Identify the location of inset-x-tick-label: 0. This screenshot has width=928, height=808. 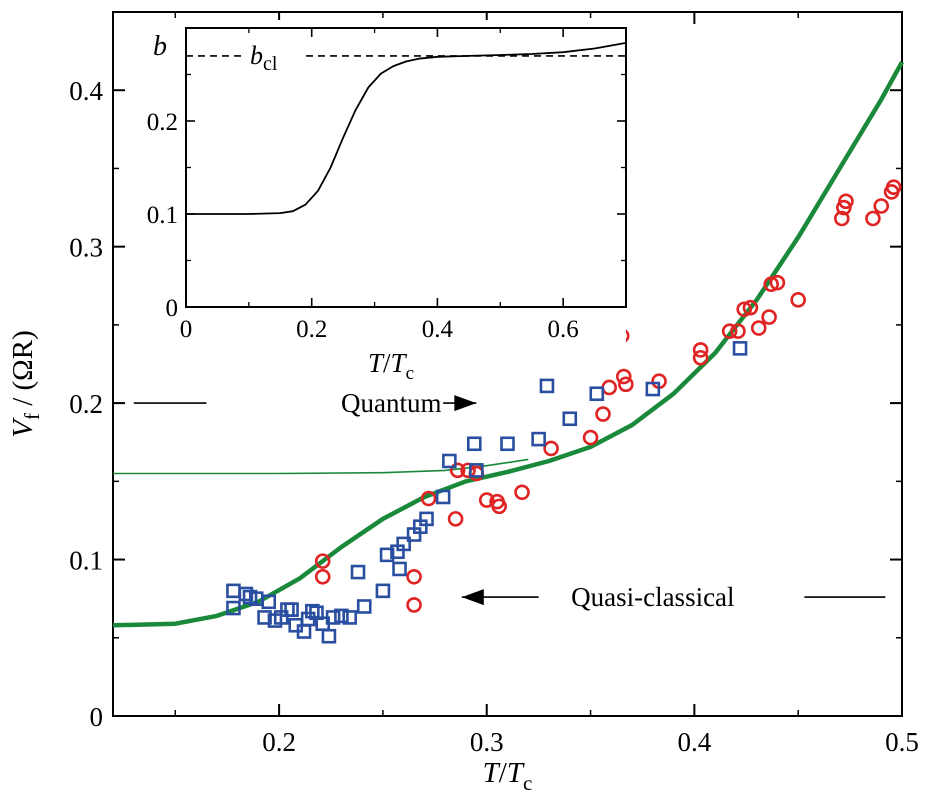
(186, 329).